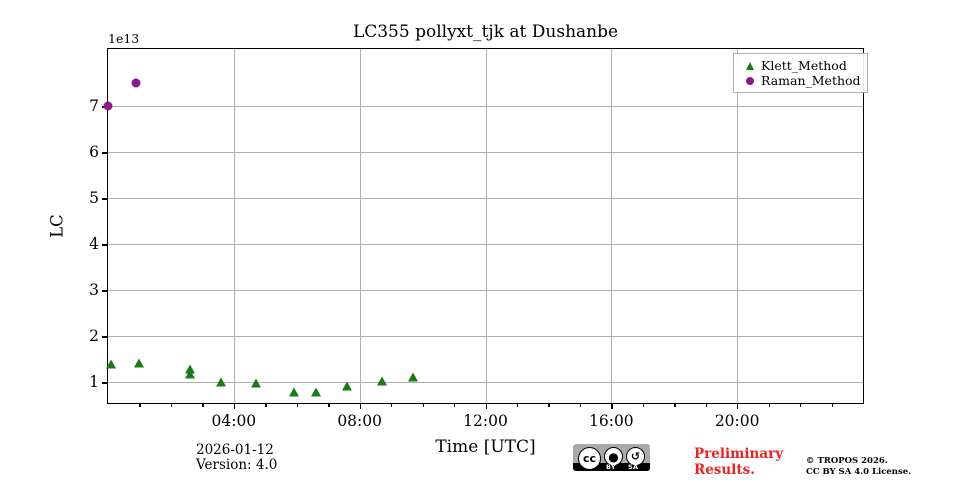 The height and width of the screenshot is (480, 960). I want to click on x-axis-tick-label: 12:00, so click(485, 421).